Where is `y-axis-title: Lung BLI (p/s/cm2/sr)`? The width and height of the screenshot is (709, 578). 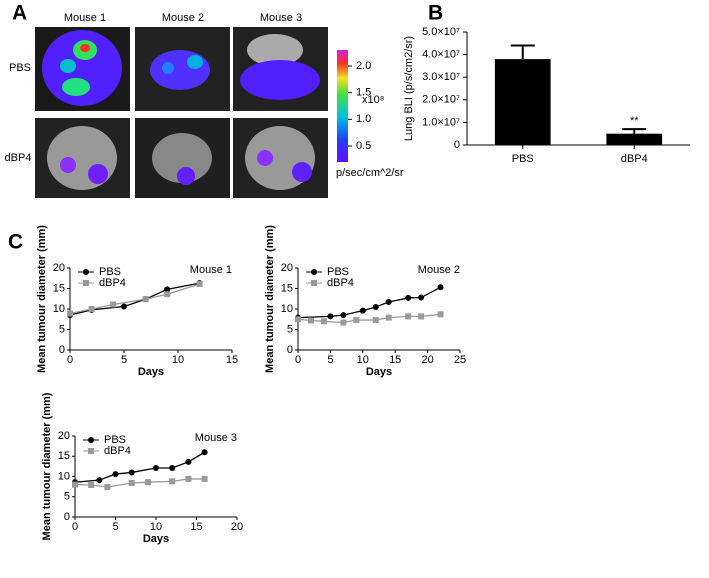
y-axis-title: Lung BLI (p/s/cm2/sr) is located at coordinates (409, 88).